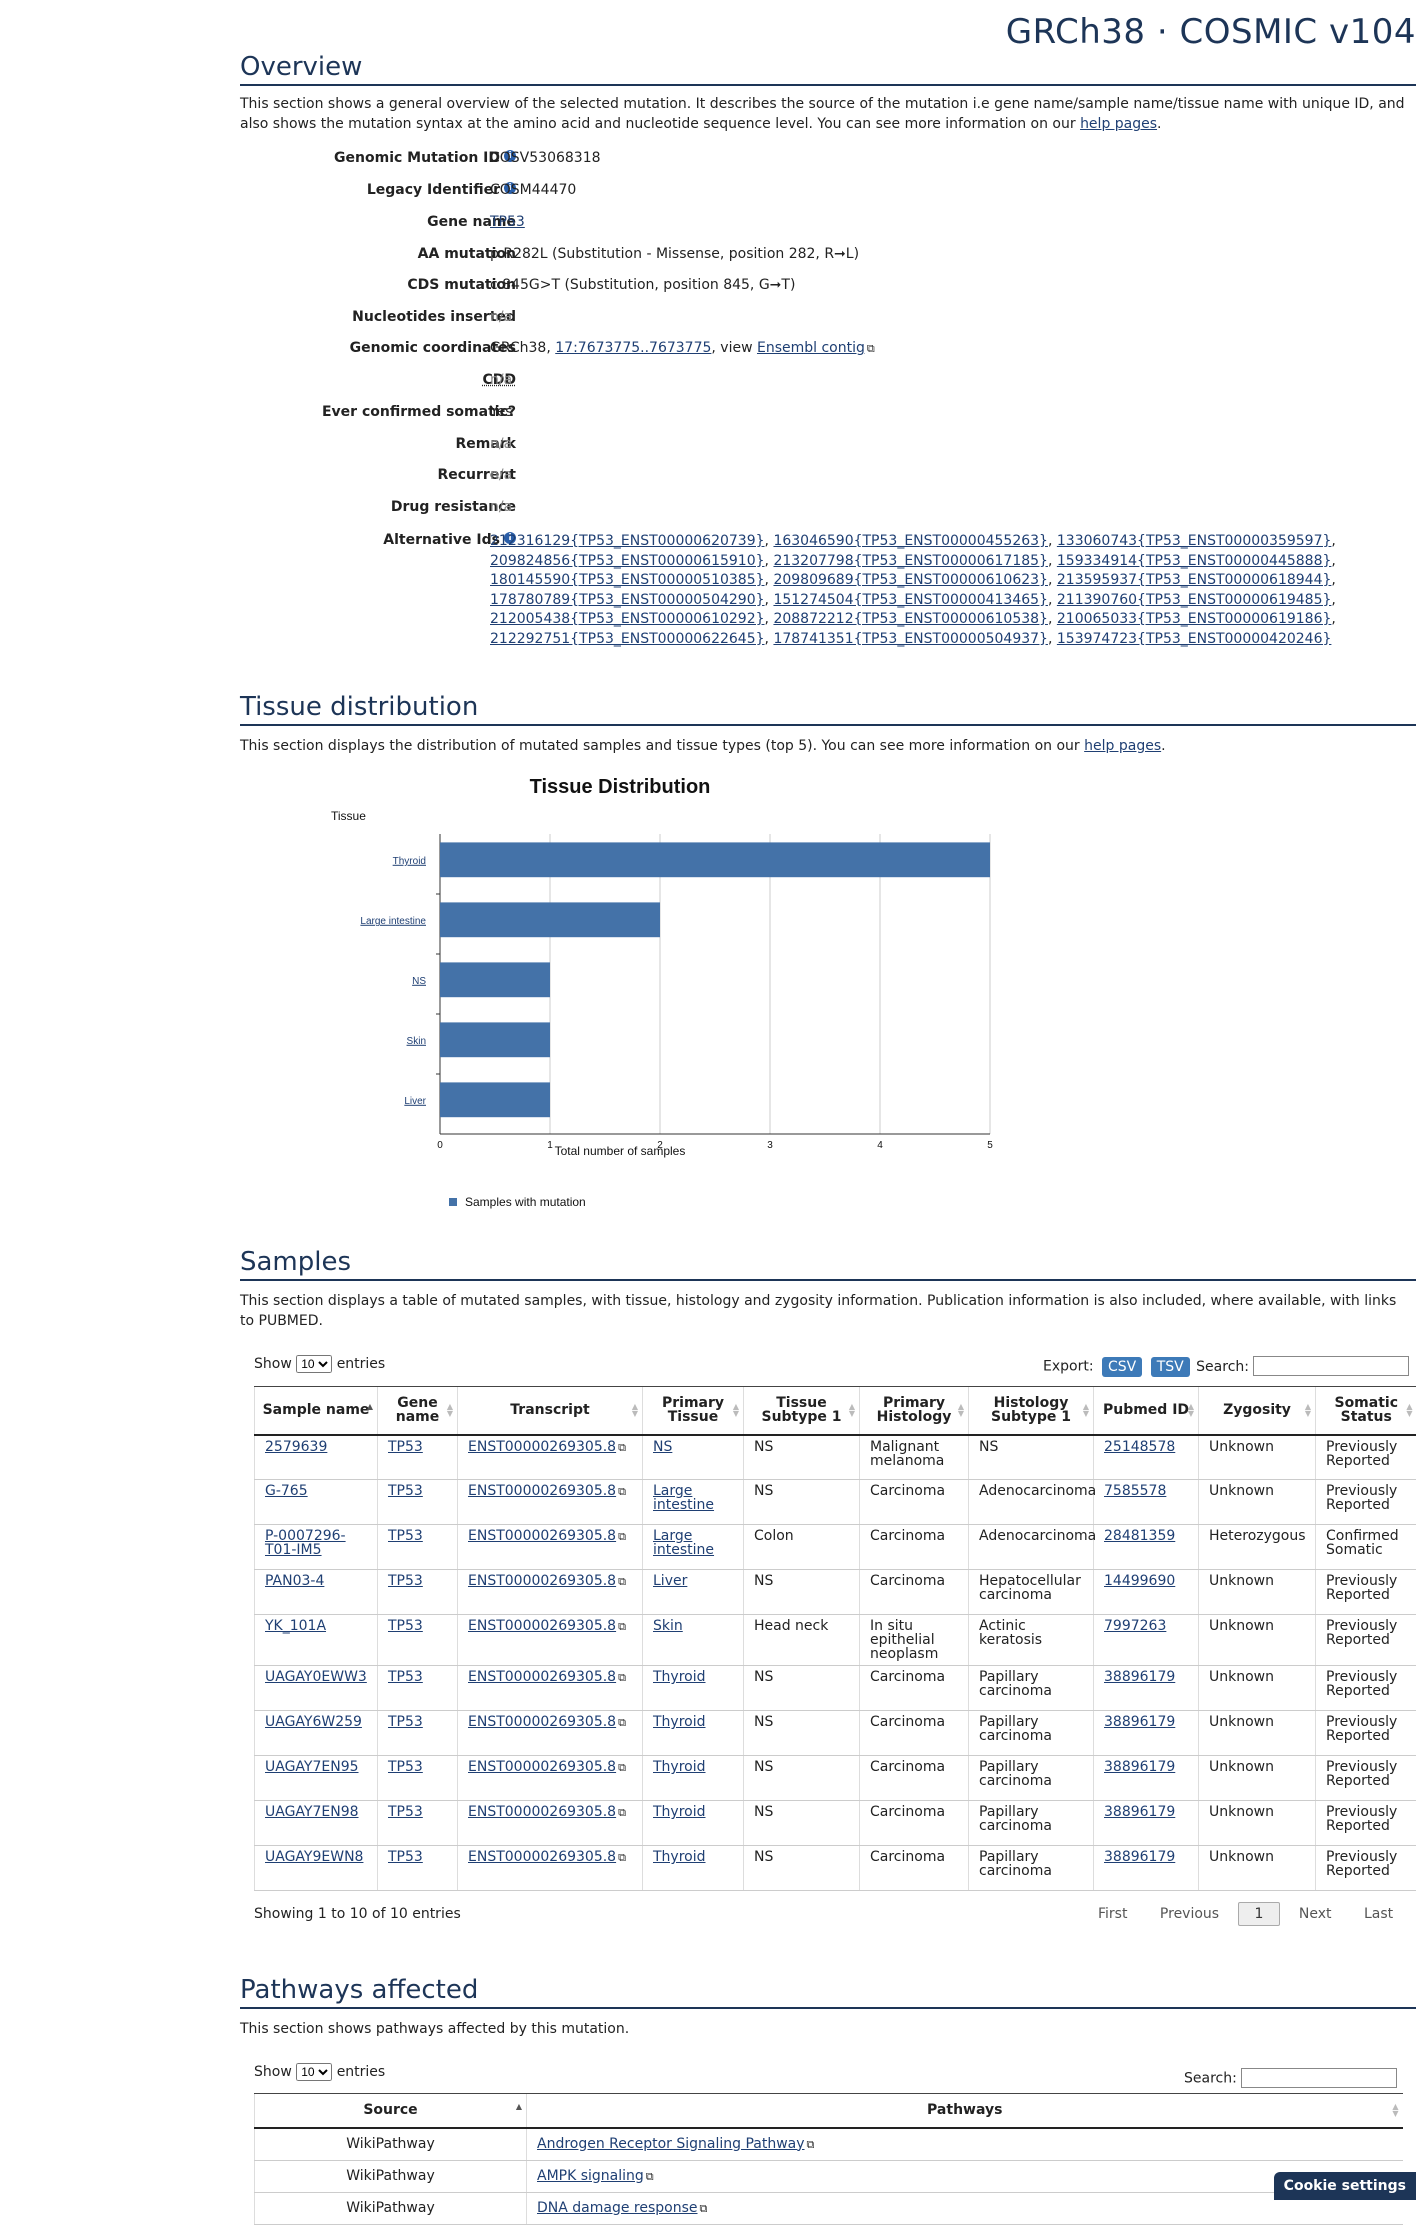 The height and width of the screenshot is (2225, 1416). Describe the element at coordinates (910, 580) in the screenshot. I see `alternative-id-link: 209809689{TP53_ENST00000610623}` at that location.